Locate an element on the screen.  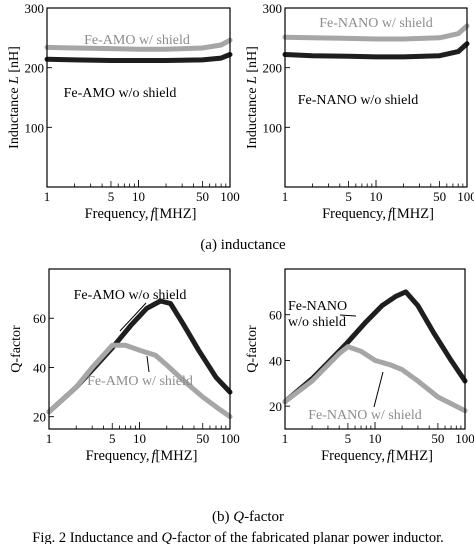
caption-a: (a) inductance is located at coordinates (243, 245).